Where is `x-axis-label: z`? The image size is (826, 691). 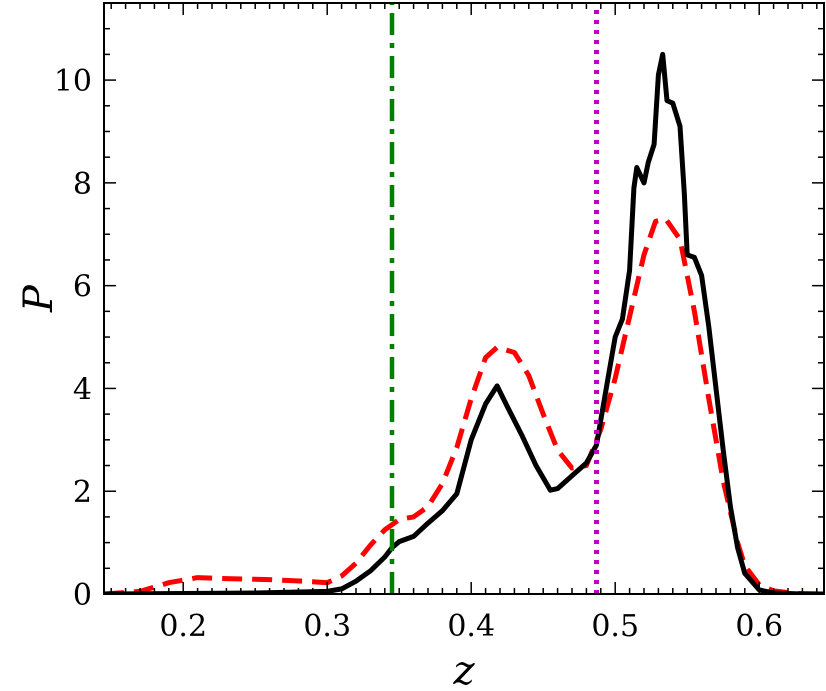
x-axis-label: z is located at coordinates (463, 669).